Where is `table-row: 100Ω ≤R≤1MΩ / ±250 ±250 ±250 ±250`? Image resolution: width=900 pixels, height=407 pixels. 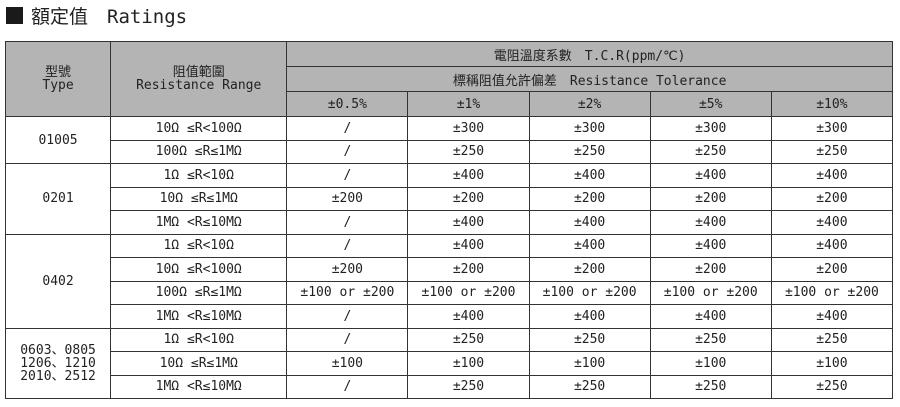
table-row: 100Ω ≤R≤1MΩ / ±250 ±250 ±250 ±250 is located at coordinates (450, 151).